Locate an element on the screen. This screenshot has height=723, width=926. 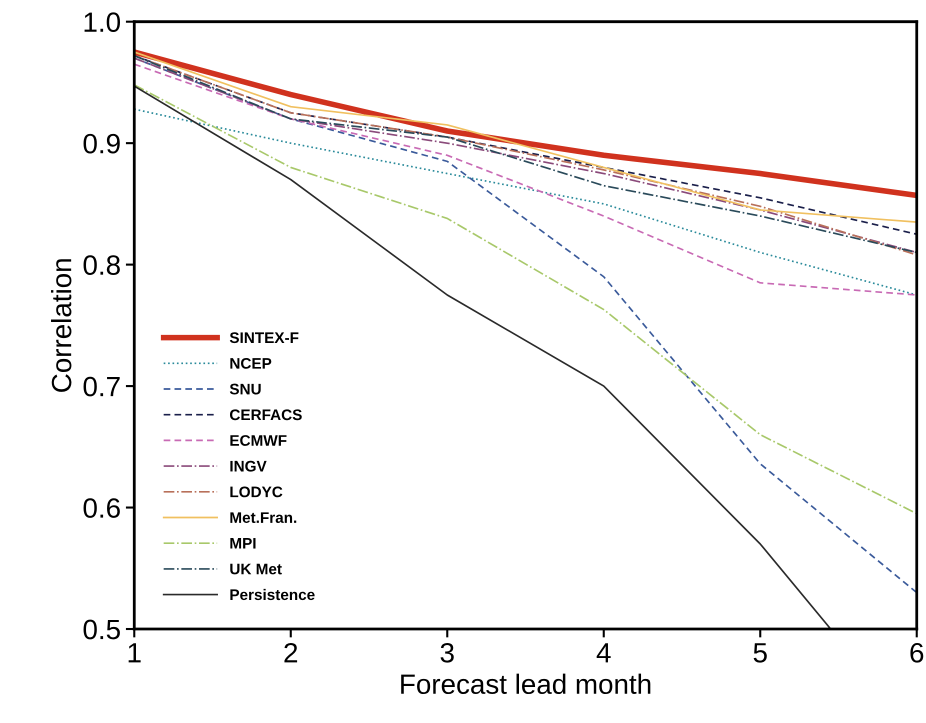
legend-label: Persistence is located at coordinates (272, 594).